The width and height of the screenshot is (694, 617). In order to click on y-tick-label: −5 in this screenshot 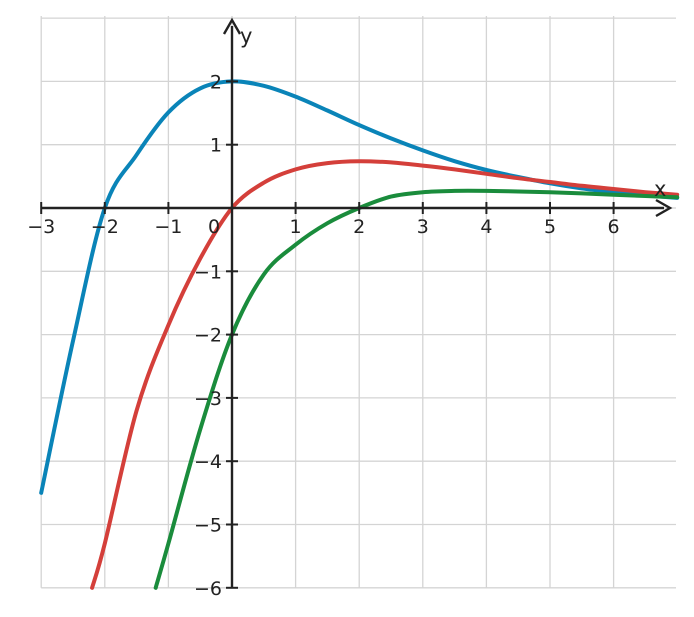, I will do `click(208, 526)`.